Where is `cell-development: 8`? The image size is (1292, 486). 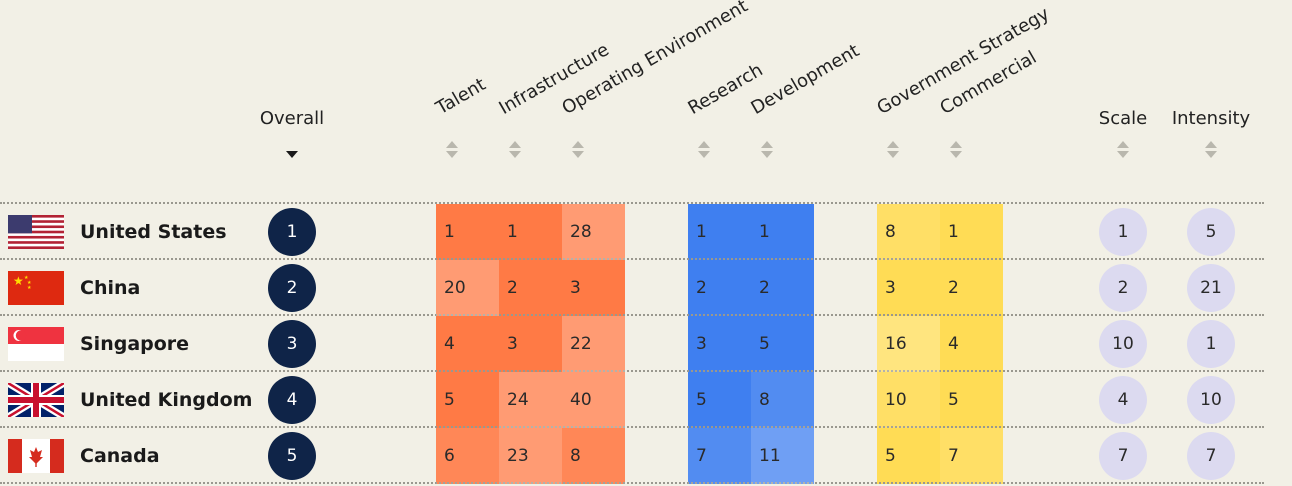
cell-development: 8 is located at coordinates (782, 400).